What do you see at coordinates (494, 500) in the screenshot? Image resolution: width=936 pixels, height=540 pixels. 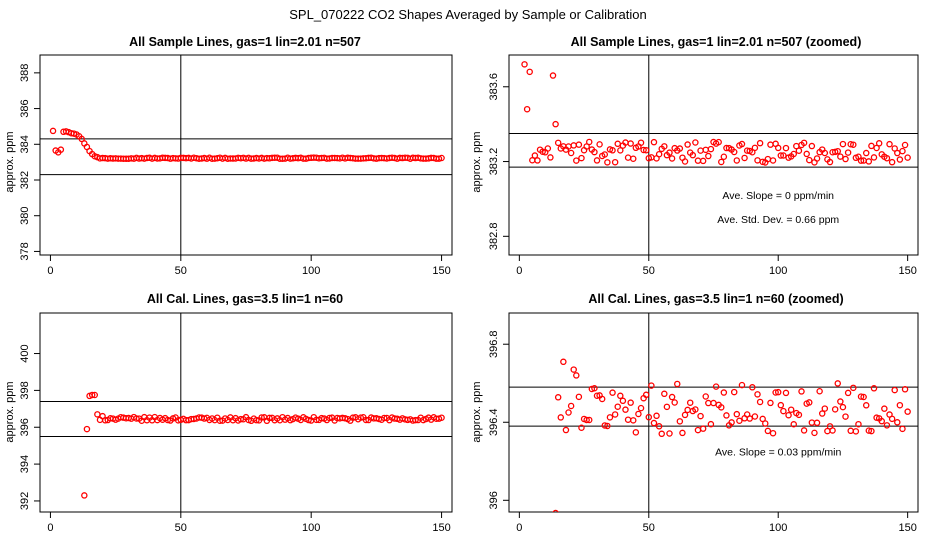 I see `y-tick-label: 396` at bounding box center [494, 500].